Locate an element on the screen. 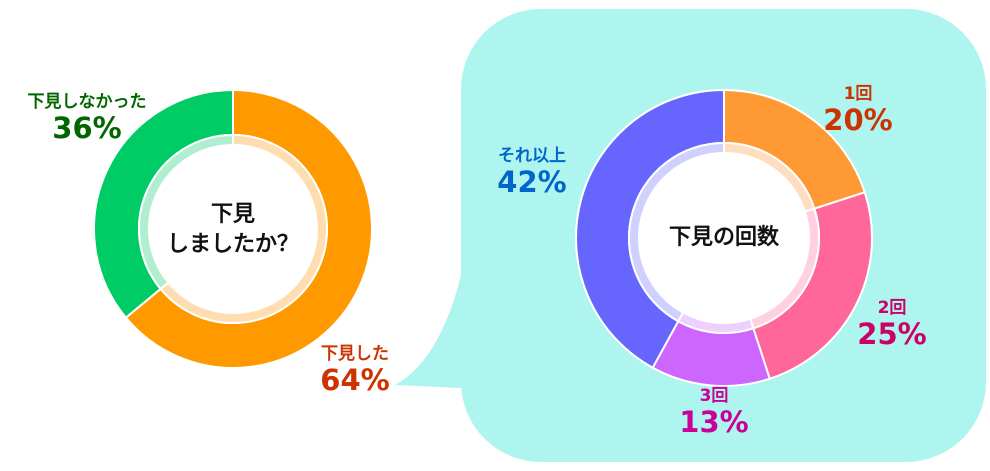 The image size is (990, 471). label-3-times: 3回 13% is located at coordinates (714, 412).